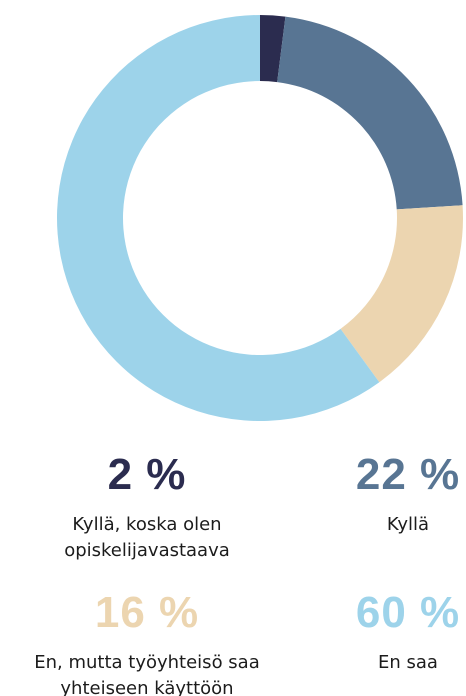  What do you see at coordinates (408, 524) in the screenshot?
I see `category-label: Kyllä` at bounding box center [408, 524].